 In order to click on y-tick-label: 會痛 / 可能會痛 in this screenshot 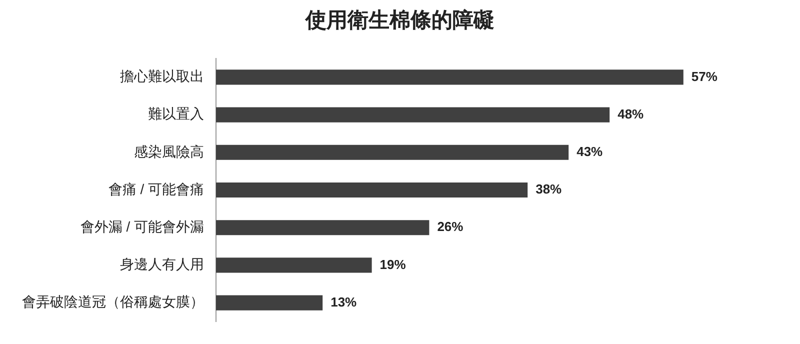, I will do `click(156, 188)`.